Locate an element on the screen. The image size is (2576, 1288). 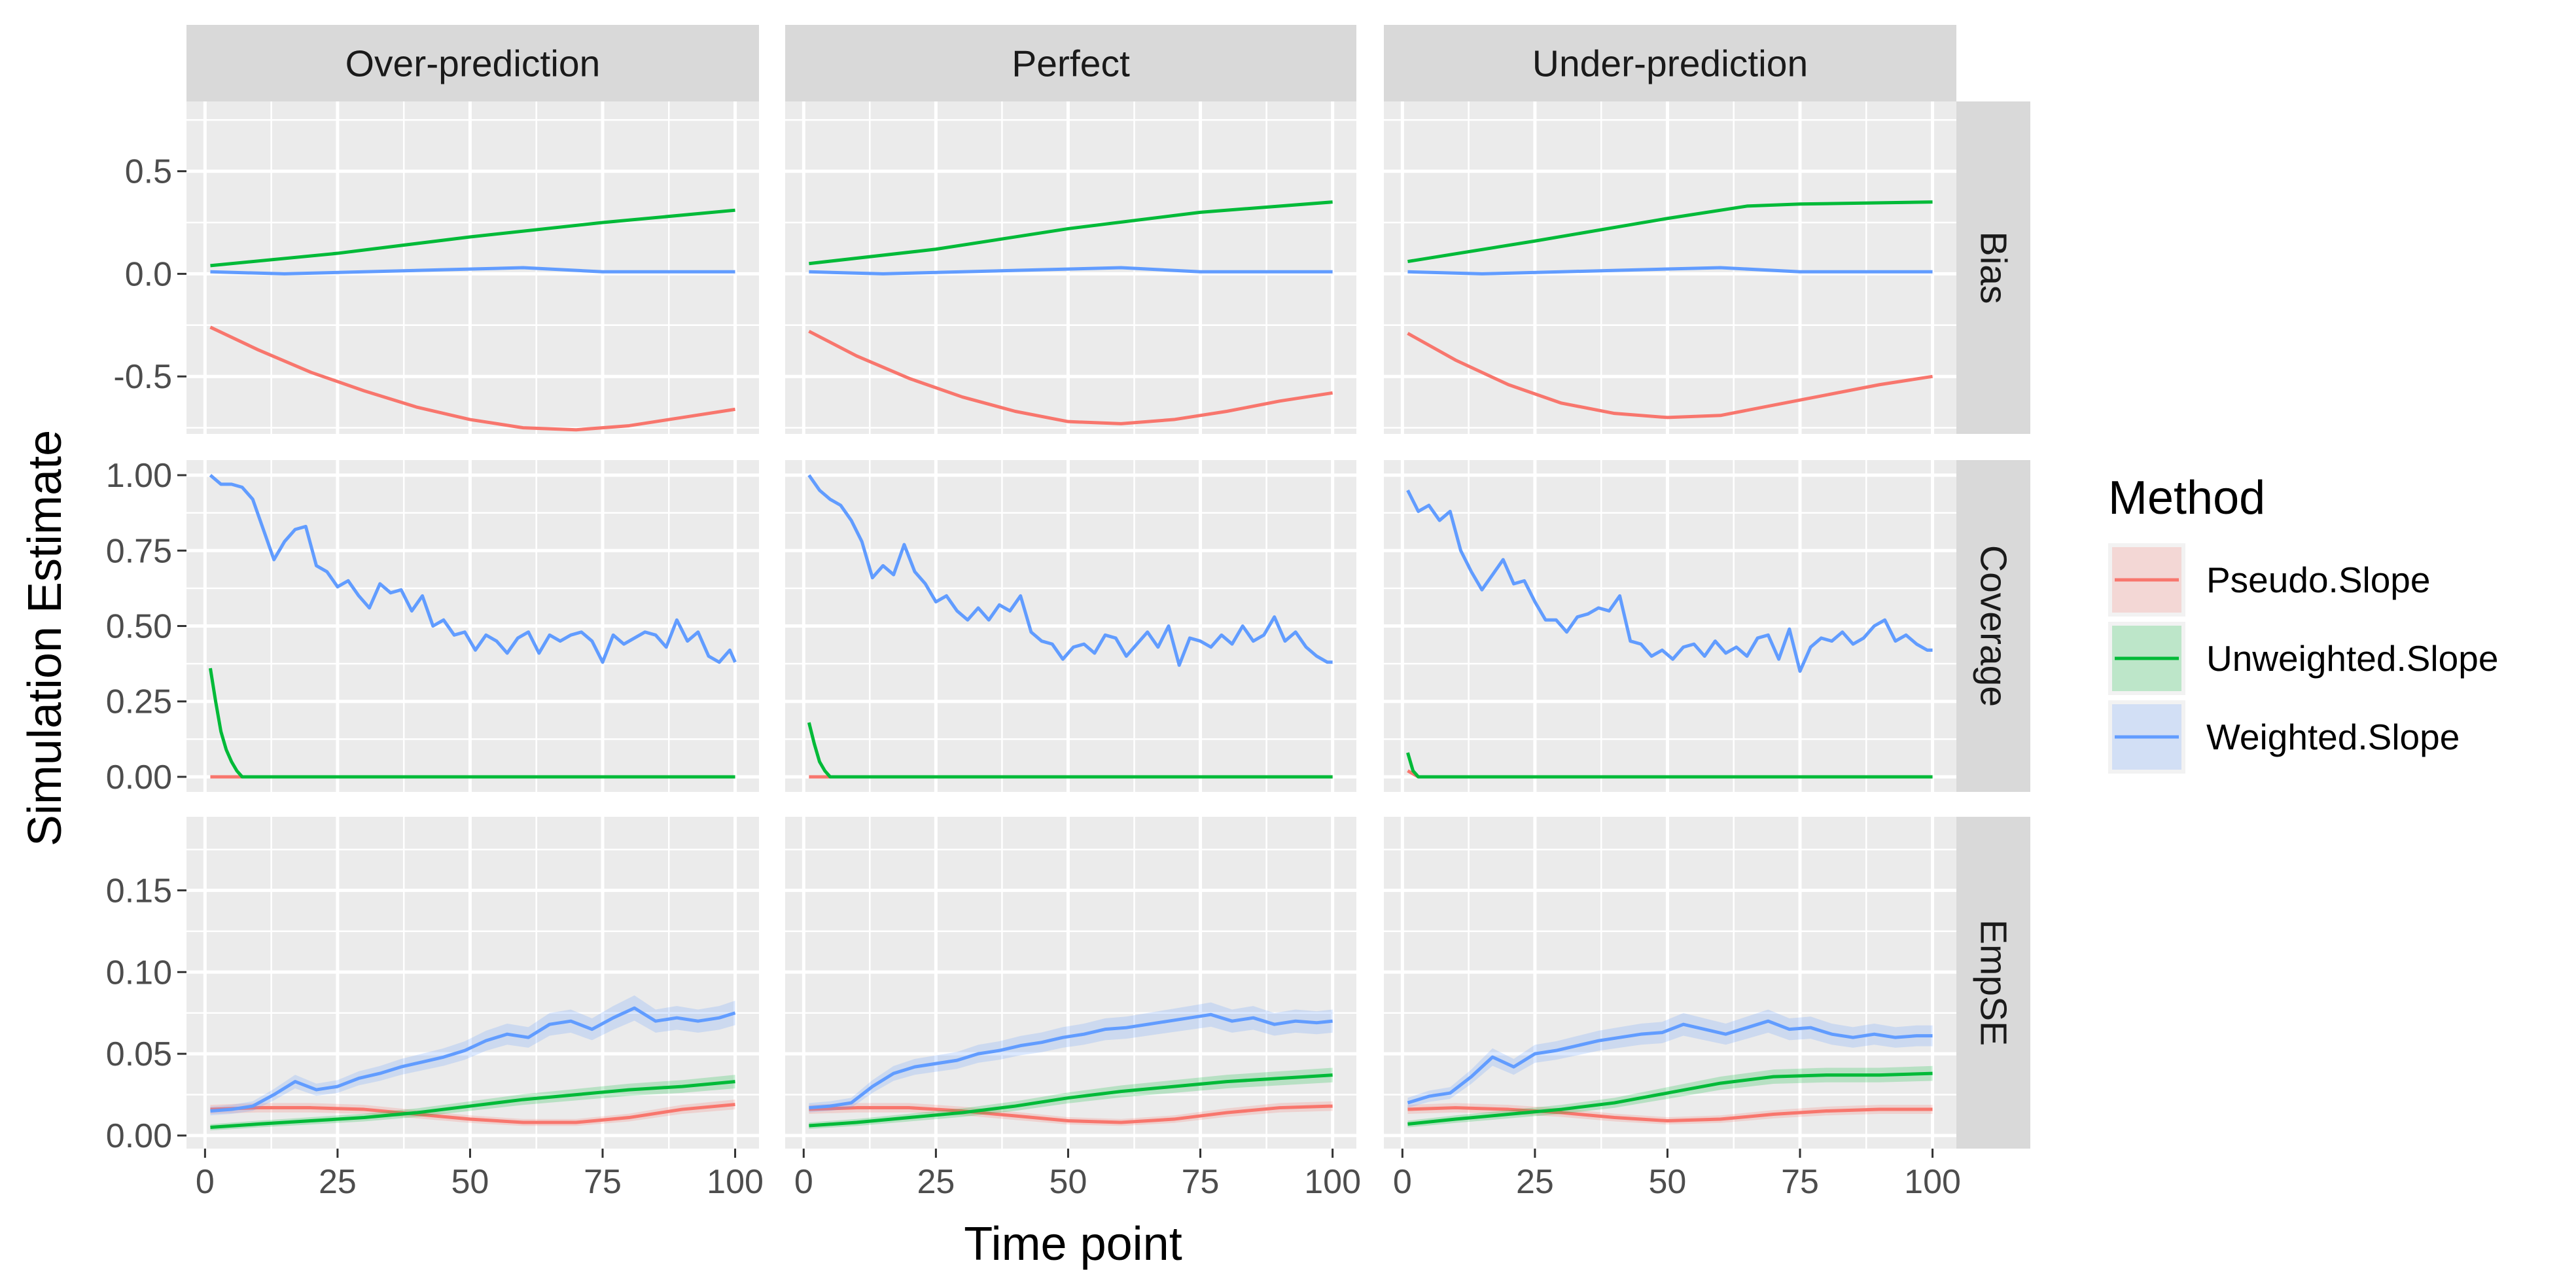
panel-coverage-under-prediction is located at coordinates (1670, 626).